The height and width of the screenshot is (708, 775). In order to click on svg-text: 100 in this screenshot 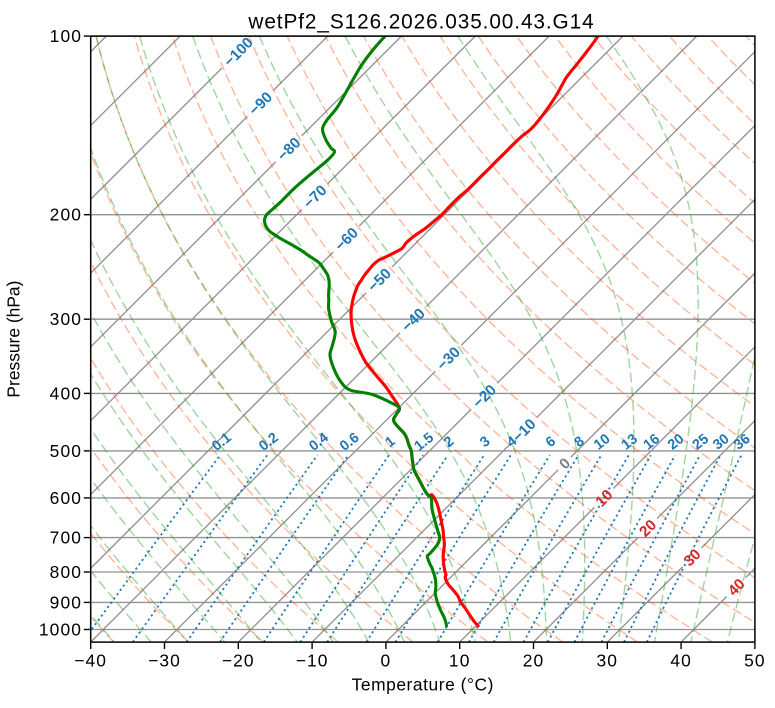, I will do `click(66, 36)`.